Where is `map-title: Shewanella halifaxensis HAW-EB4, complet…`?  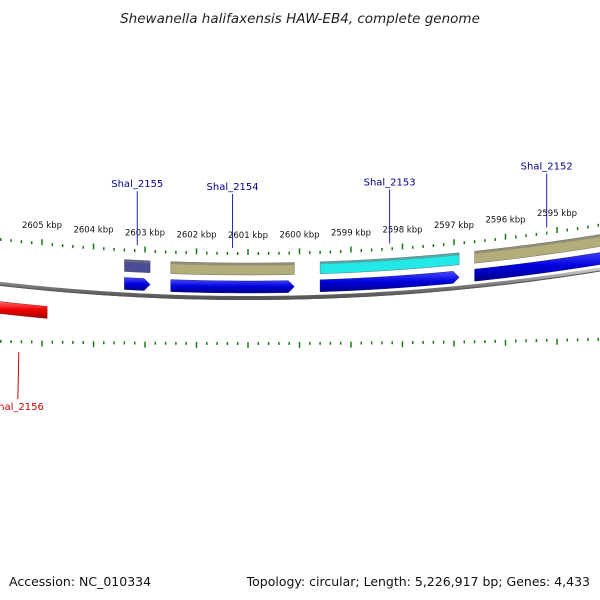 map-title: Shewanella halifaxensis HAW-EB4, complet… is located at coordinates (300, 19).